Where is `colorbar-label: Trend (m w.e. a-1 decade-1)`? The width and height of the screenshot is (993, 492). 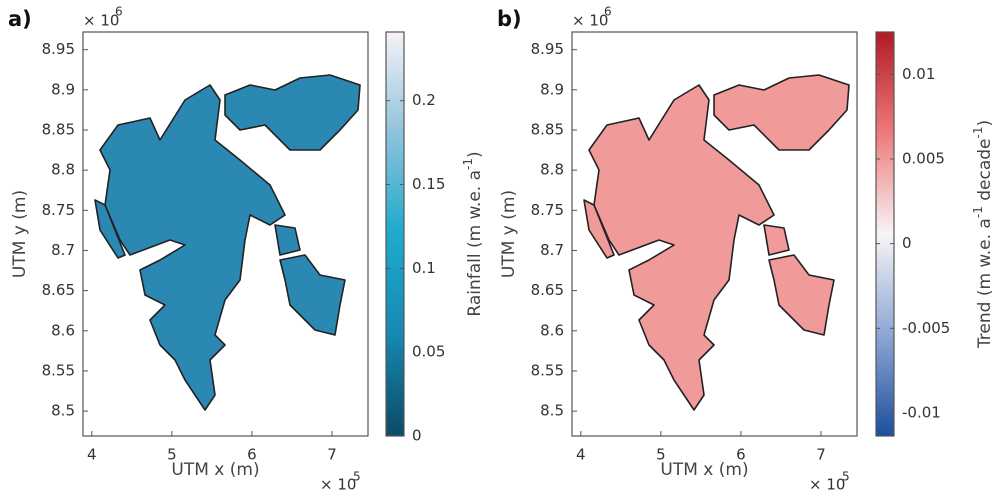 colorbar-label: Trend (m w.e. a-1 decade-1) is located at coordinates (982, 234).